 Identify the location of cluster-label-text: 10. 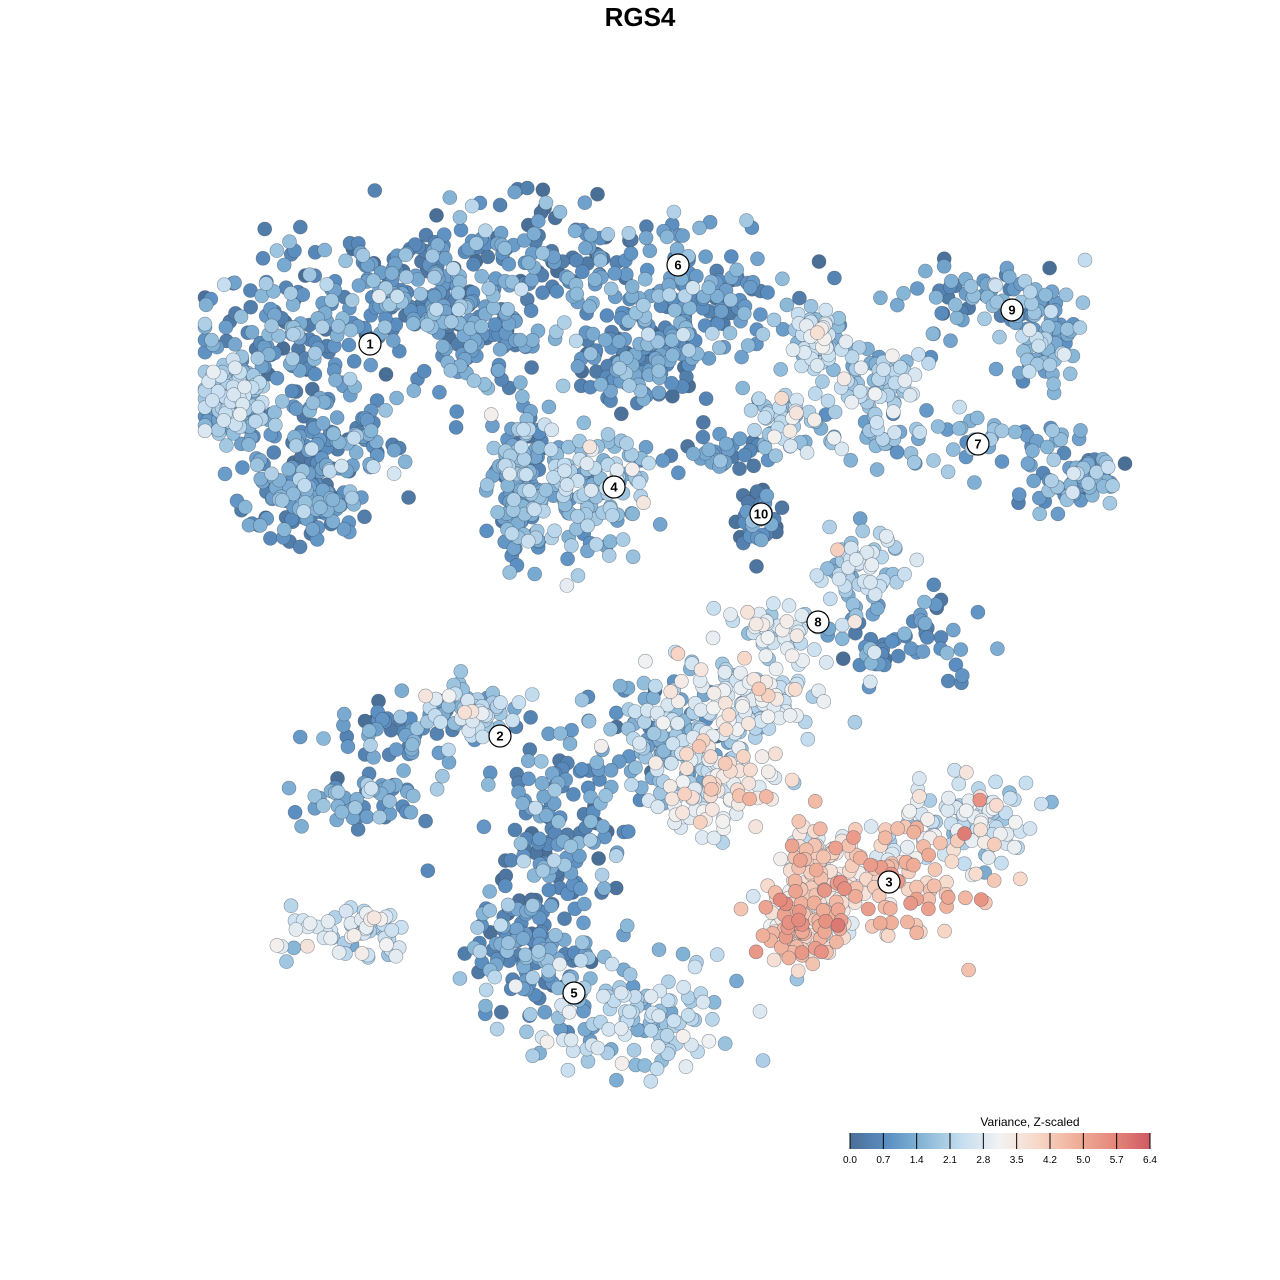
(761, 514).